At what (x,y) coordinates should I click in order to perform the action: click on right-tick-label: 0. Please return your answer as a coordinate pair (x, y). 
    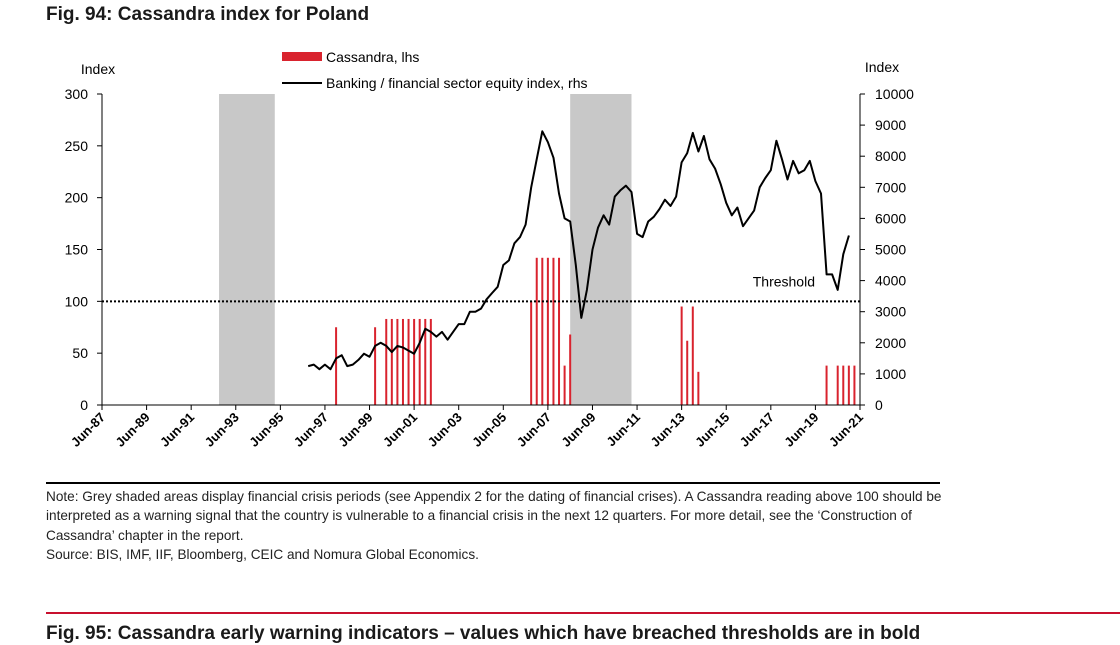
    Looking at the image, I should click on (879, 405).